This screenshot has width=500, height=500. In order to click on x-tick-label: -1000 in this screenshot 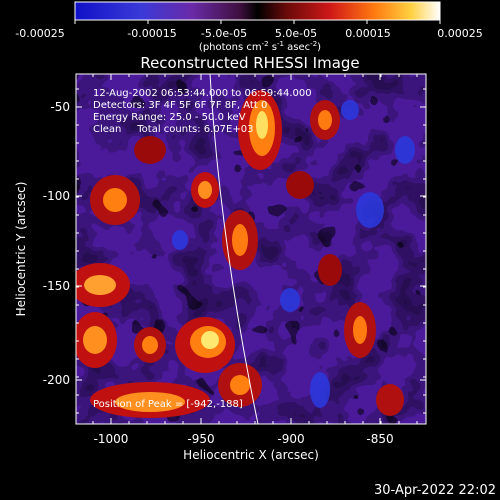, I will do `click(111, 439)`.